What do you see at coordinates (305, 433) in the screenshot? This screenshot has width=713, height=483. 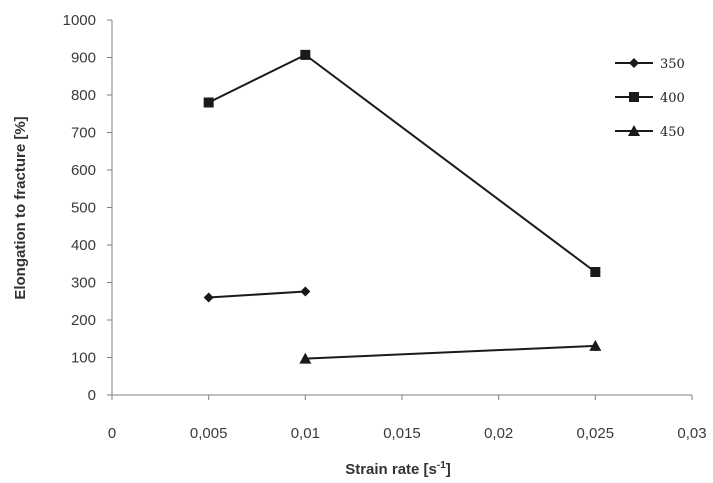 I see `x-tick-label: 0,01` at bounding box center [305, 433].